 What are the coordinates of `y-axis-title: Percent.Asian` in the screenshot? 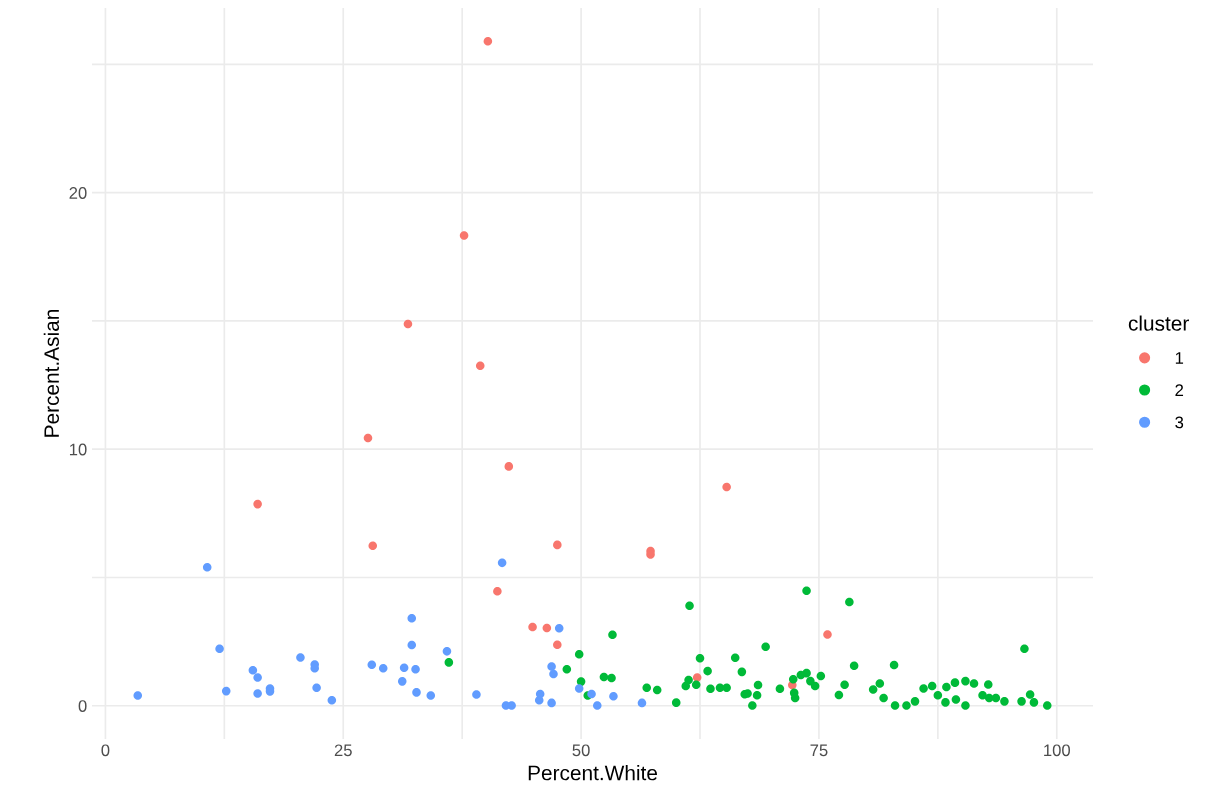 It's located at (51, 373).